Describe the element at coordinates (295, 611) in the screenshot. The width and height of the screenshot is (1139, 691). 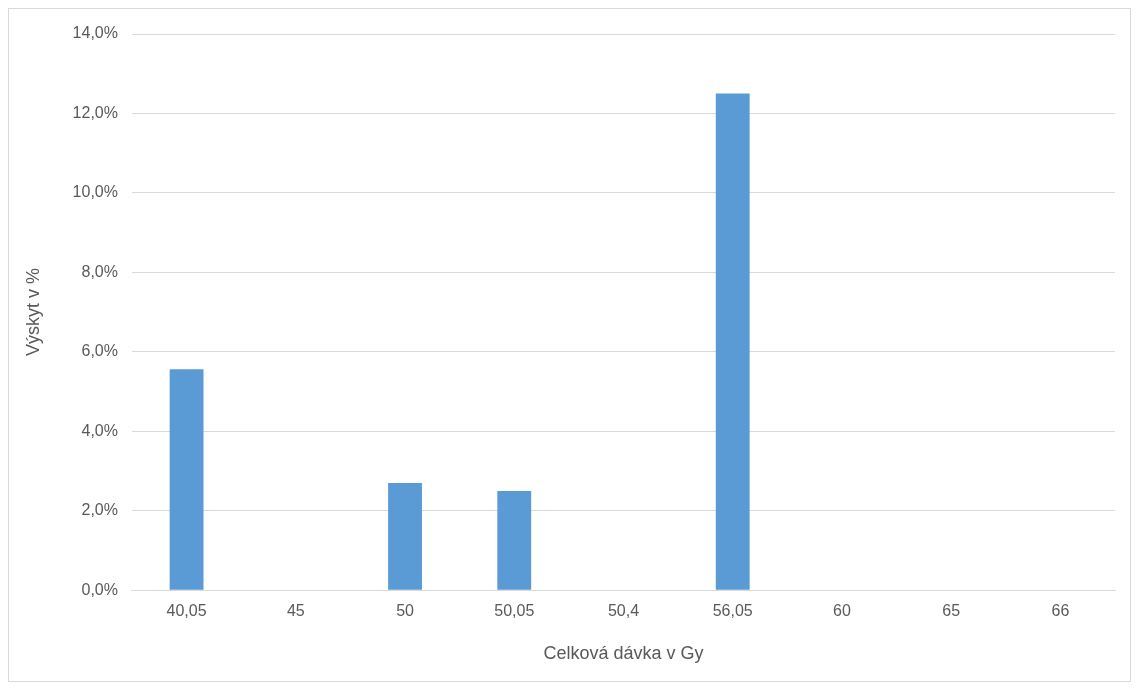
I see `x-tick-label: 45` at that location.